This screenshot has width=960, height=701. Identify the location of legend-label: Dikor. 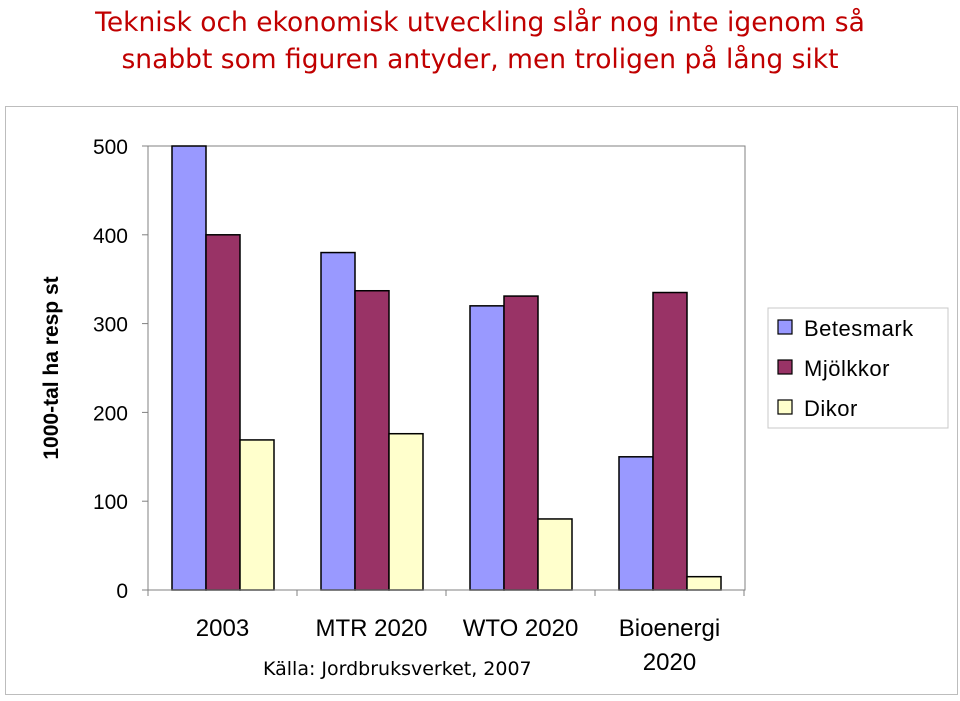
(831, 408).